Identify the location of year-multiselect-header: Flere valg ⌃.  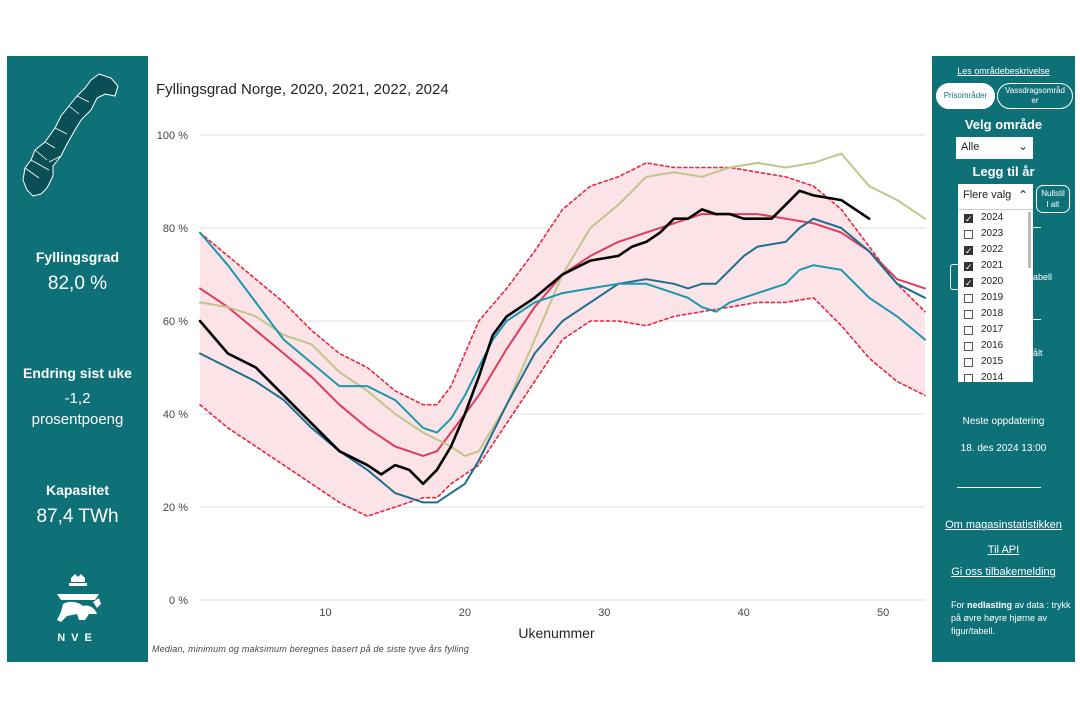
(995, 197).